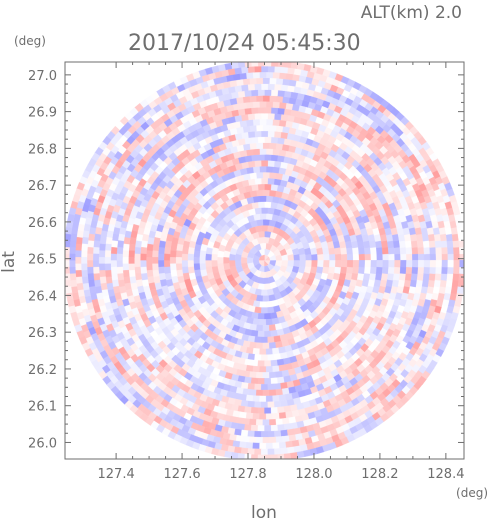  Describe the element at coordinates (411, 13) in the screenshot. I see `chart-subtitle: ALT(km) 2.0` at that location.